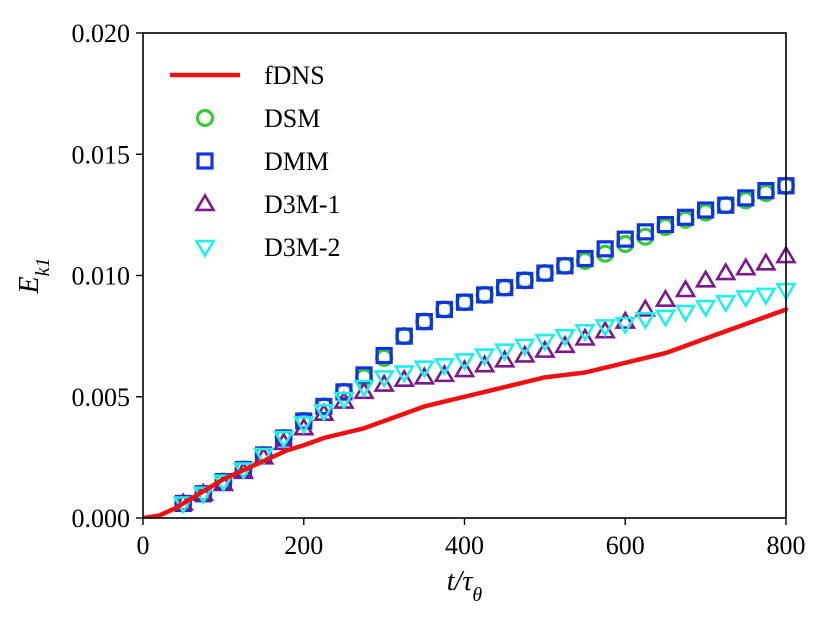  Describe the element at coordinates (786, 545) in the screenshot. I see `x-tick-label: 800` at that location.